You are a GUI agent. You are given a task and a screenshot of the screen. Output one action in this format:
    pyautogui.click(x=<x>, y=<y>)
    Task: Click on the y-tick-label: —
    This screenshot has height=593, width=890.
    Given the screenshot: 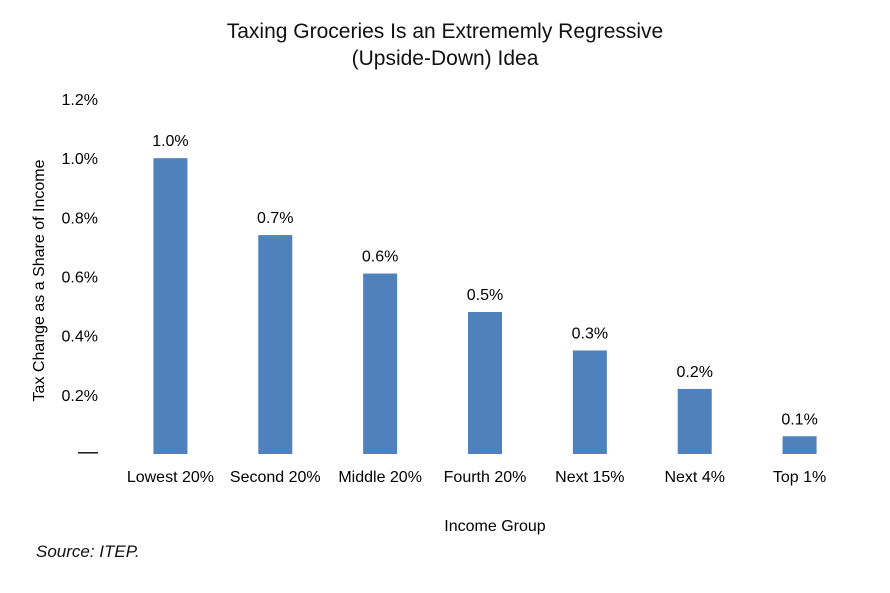 What is the action you would take?
    pyautogui.click(x=88, y=452)
    